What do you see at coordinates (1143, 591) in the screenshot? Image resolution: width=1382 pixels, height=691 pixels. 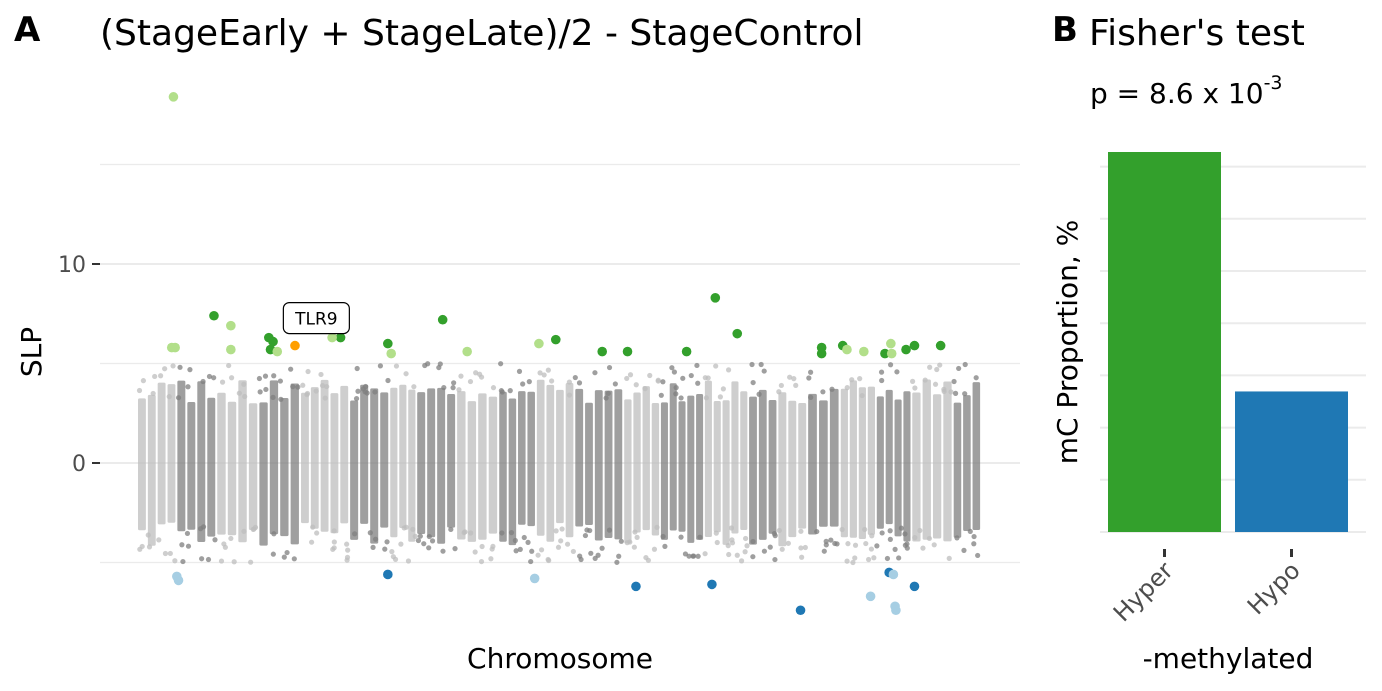 I see `x-tick-label-hyper: Hyper` at bounding box center [1143, 591].